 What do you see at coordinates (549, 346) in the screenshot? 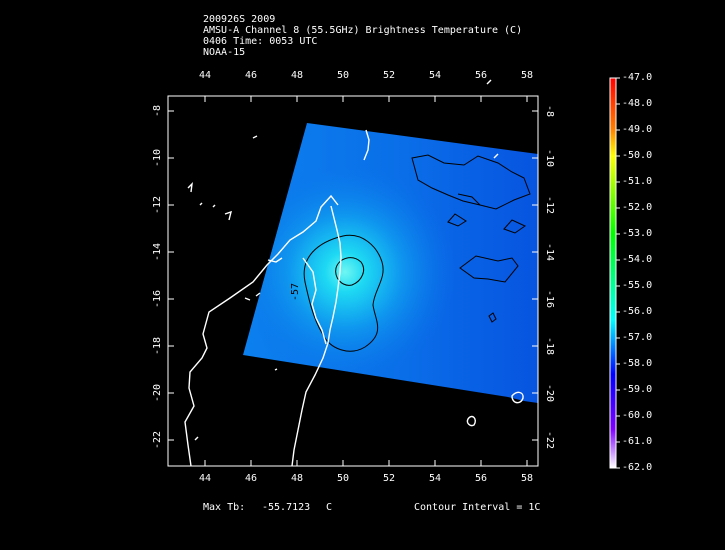
I see `lat-tick-label-right: -18` at bounding box center [549, 346].